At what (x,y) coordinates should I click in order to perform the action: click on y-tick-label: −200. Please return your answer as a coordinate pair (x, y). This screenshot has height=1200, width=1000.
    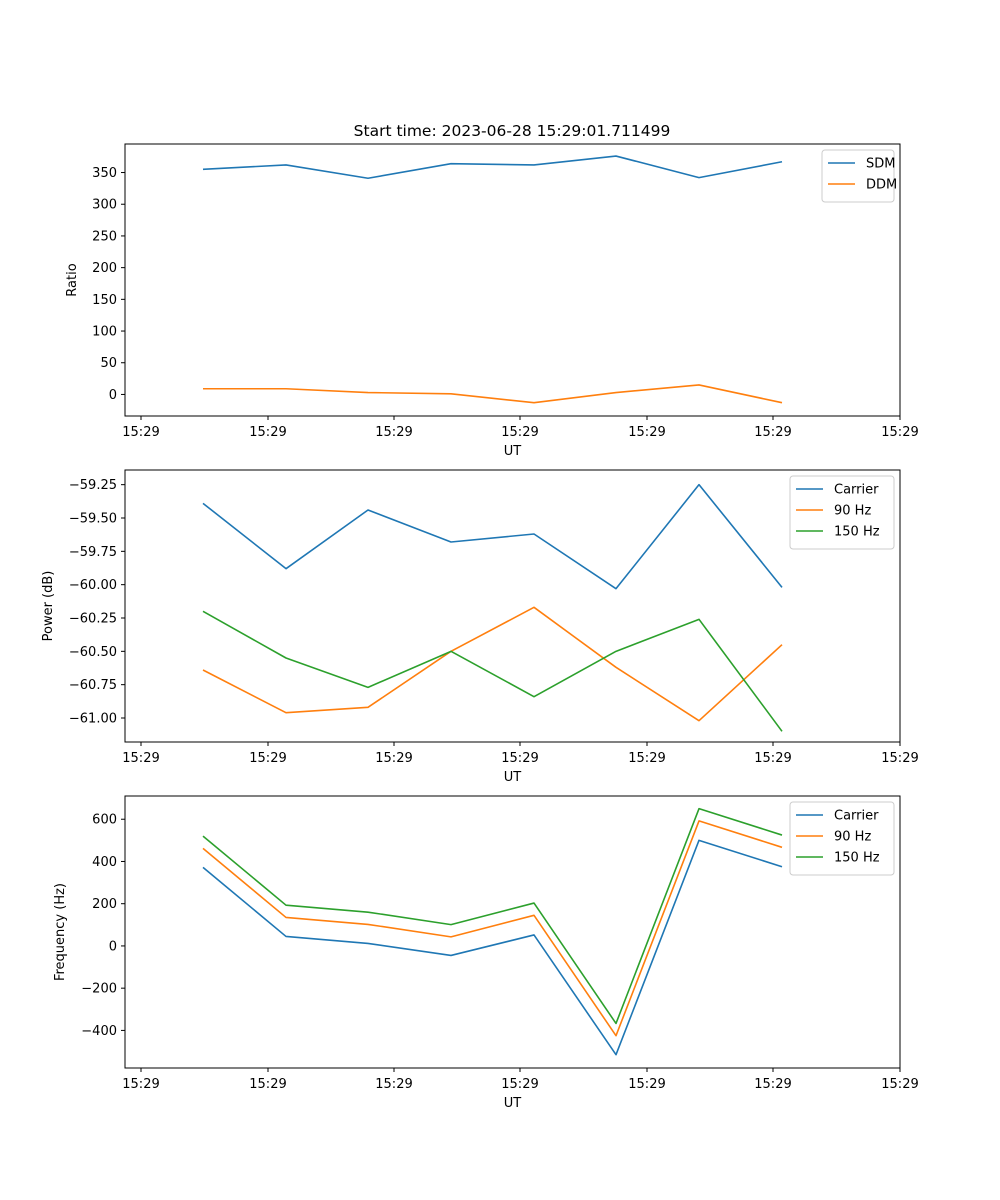
    Looking at the image, I should click on (99, 989).